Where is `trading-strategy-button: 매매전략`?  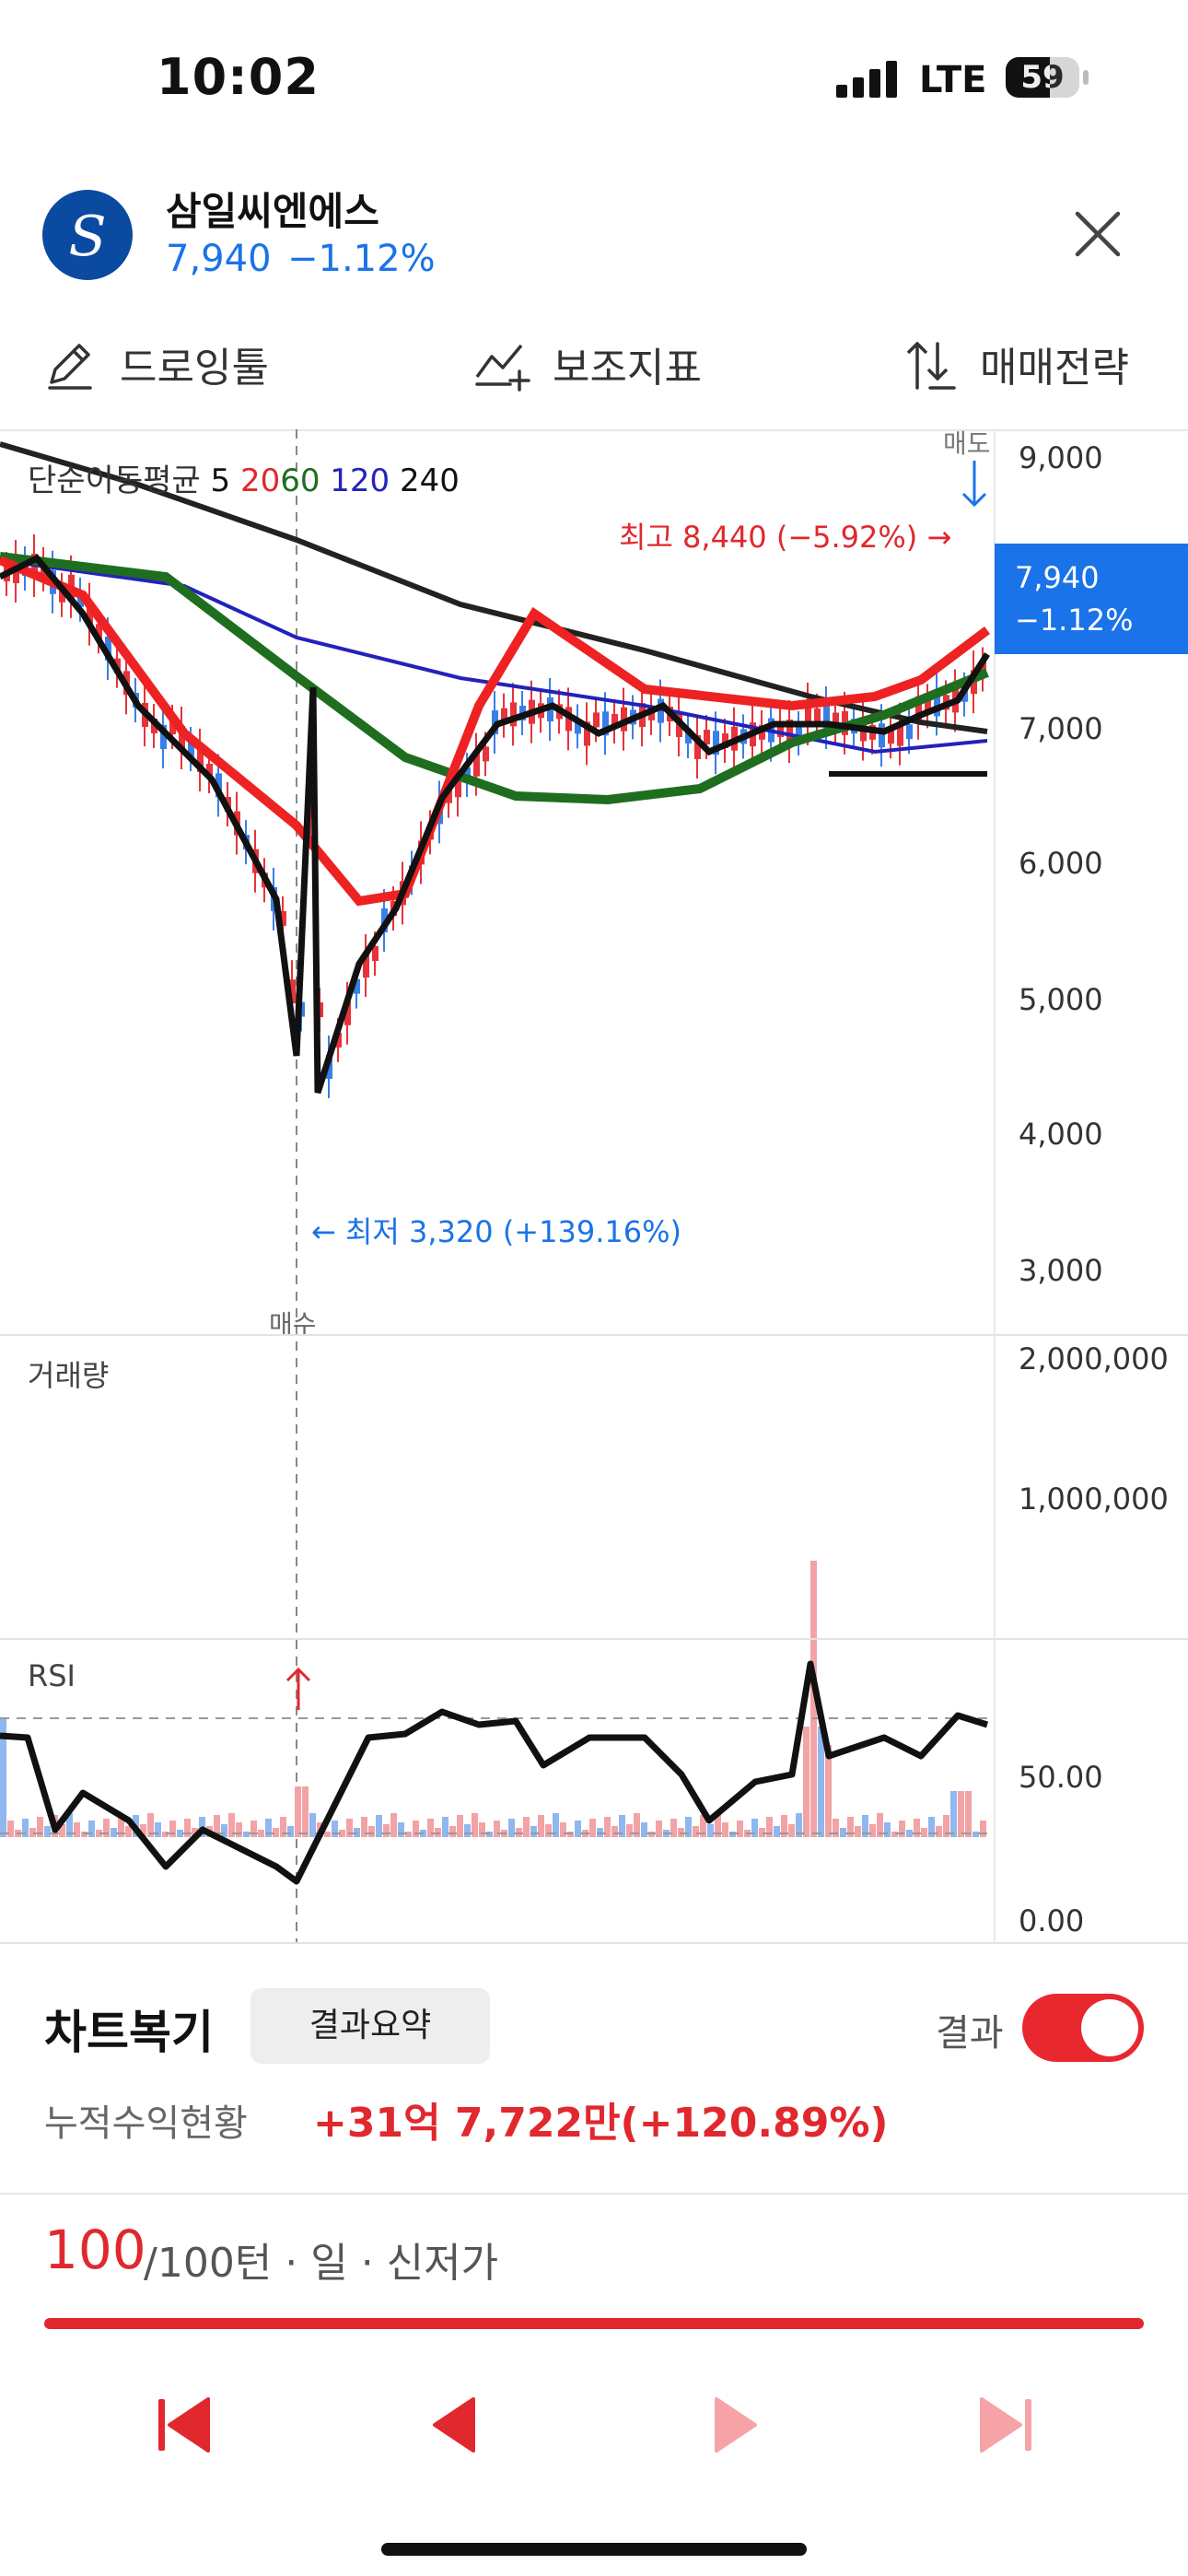 trading-strategy-button: 매매전략 is located at coordinates (1016, 364).